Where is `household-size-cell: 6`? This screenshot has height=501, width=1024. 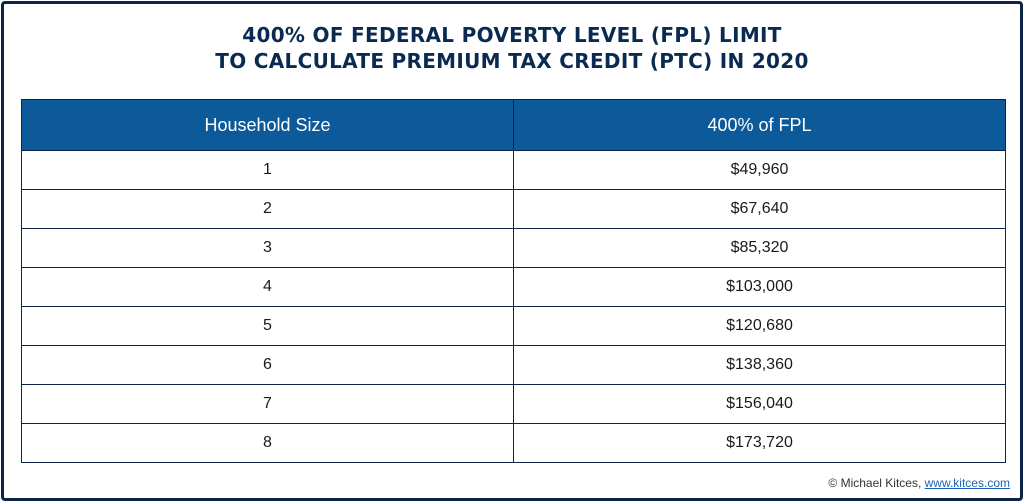
household-size-cell: 6 is located at coordinates (267, 365).